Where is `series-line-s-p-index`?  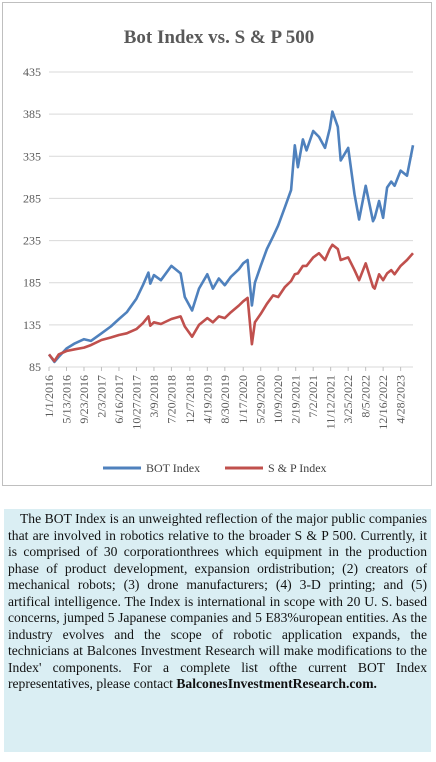
series-line-s-p-index is located at coordinates (230, 303).